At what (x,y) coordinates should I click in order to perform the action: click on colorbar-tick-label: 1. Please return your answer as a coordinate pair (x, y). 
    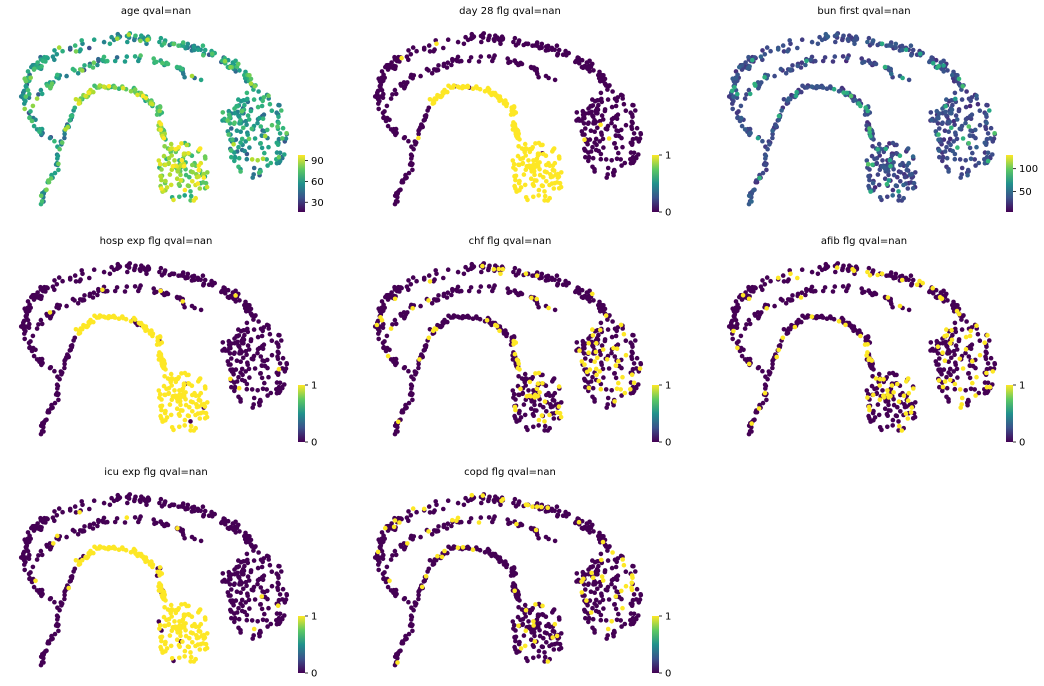
    Looking at the image, I should click on (1022, 386).